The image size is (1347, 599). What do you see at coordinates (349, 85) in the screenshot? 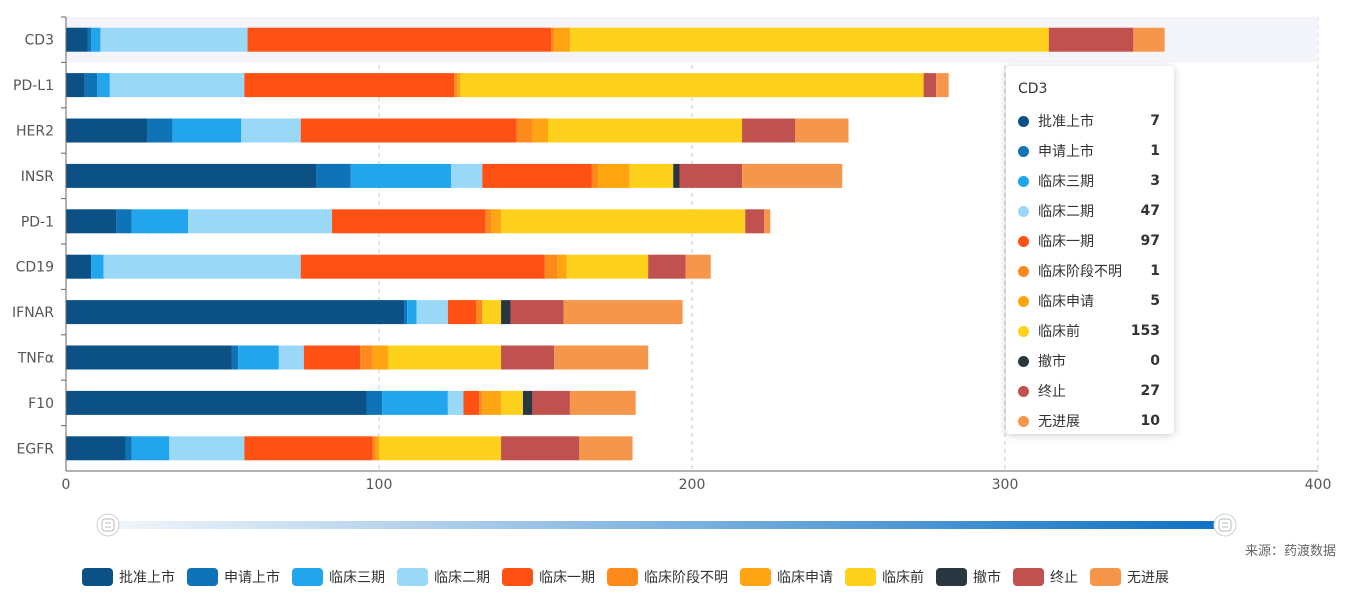
I see `bar-pd-l1-临床一期` at bounding box center [349, 85].